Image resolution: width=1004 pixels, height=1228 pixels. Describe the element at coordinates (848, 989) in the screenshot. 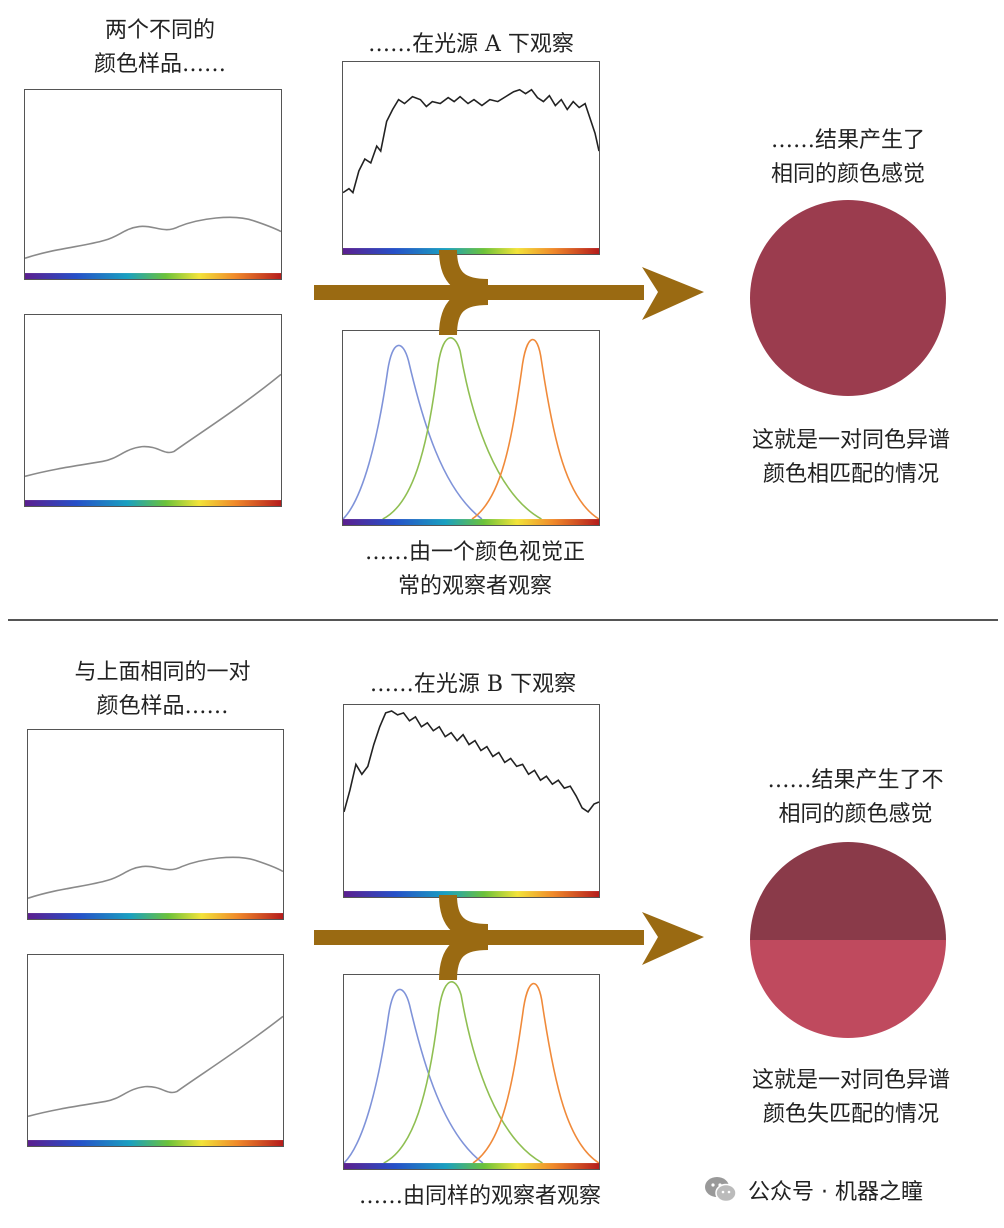

I see `bottom-result-lower` at that location.